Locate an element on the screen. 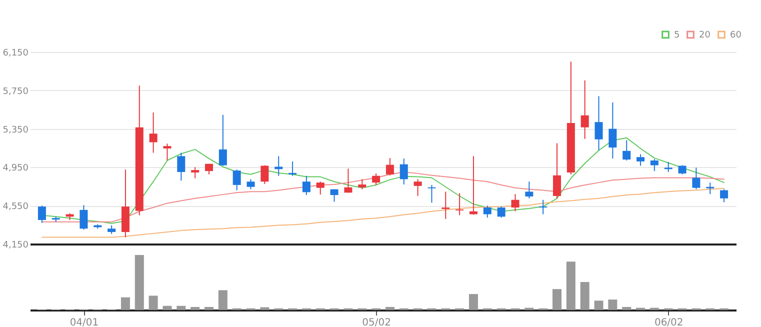 This screenshot has width=761, height=327. y-tick-label: 6,150 is located at coordinates (15, 53).